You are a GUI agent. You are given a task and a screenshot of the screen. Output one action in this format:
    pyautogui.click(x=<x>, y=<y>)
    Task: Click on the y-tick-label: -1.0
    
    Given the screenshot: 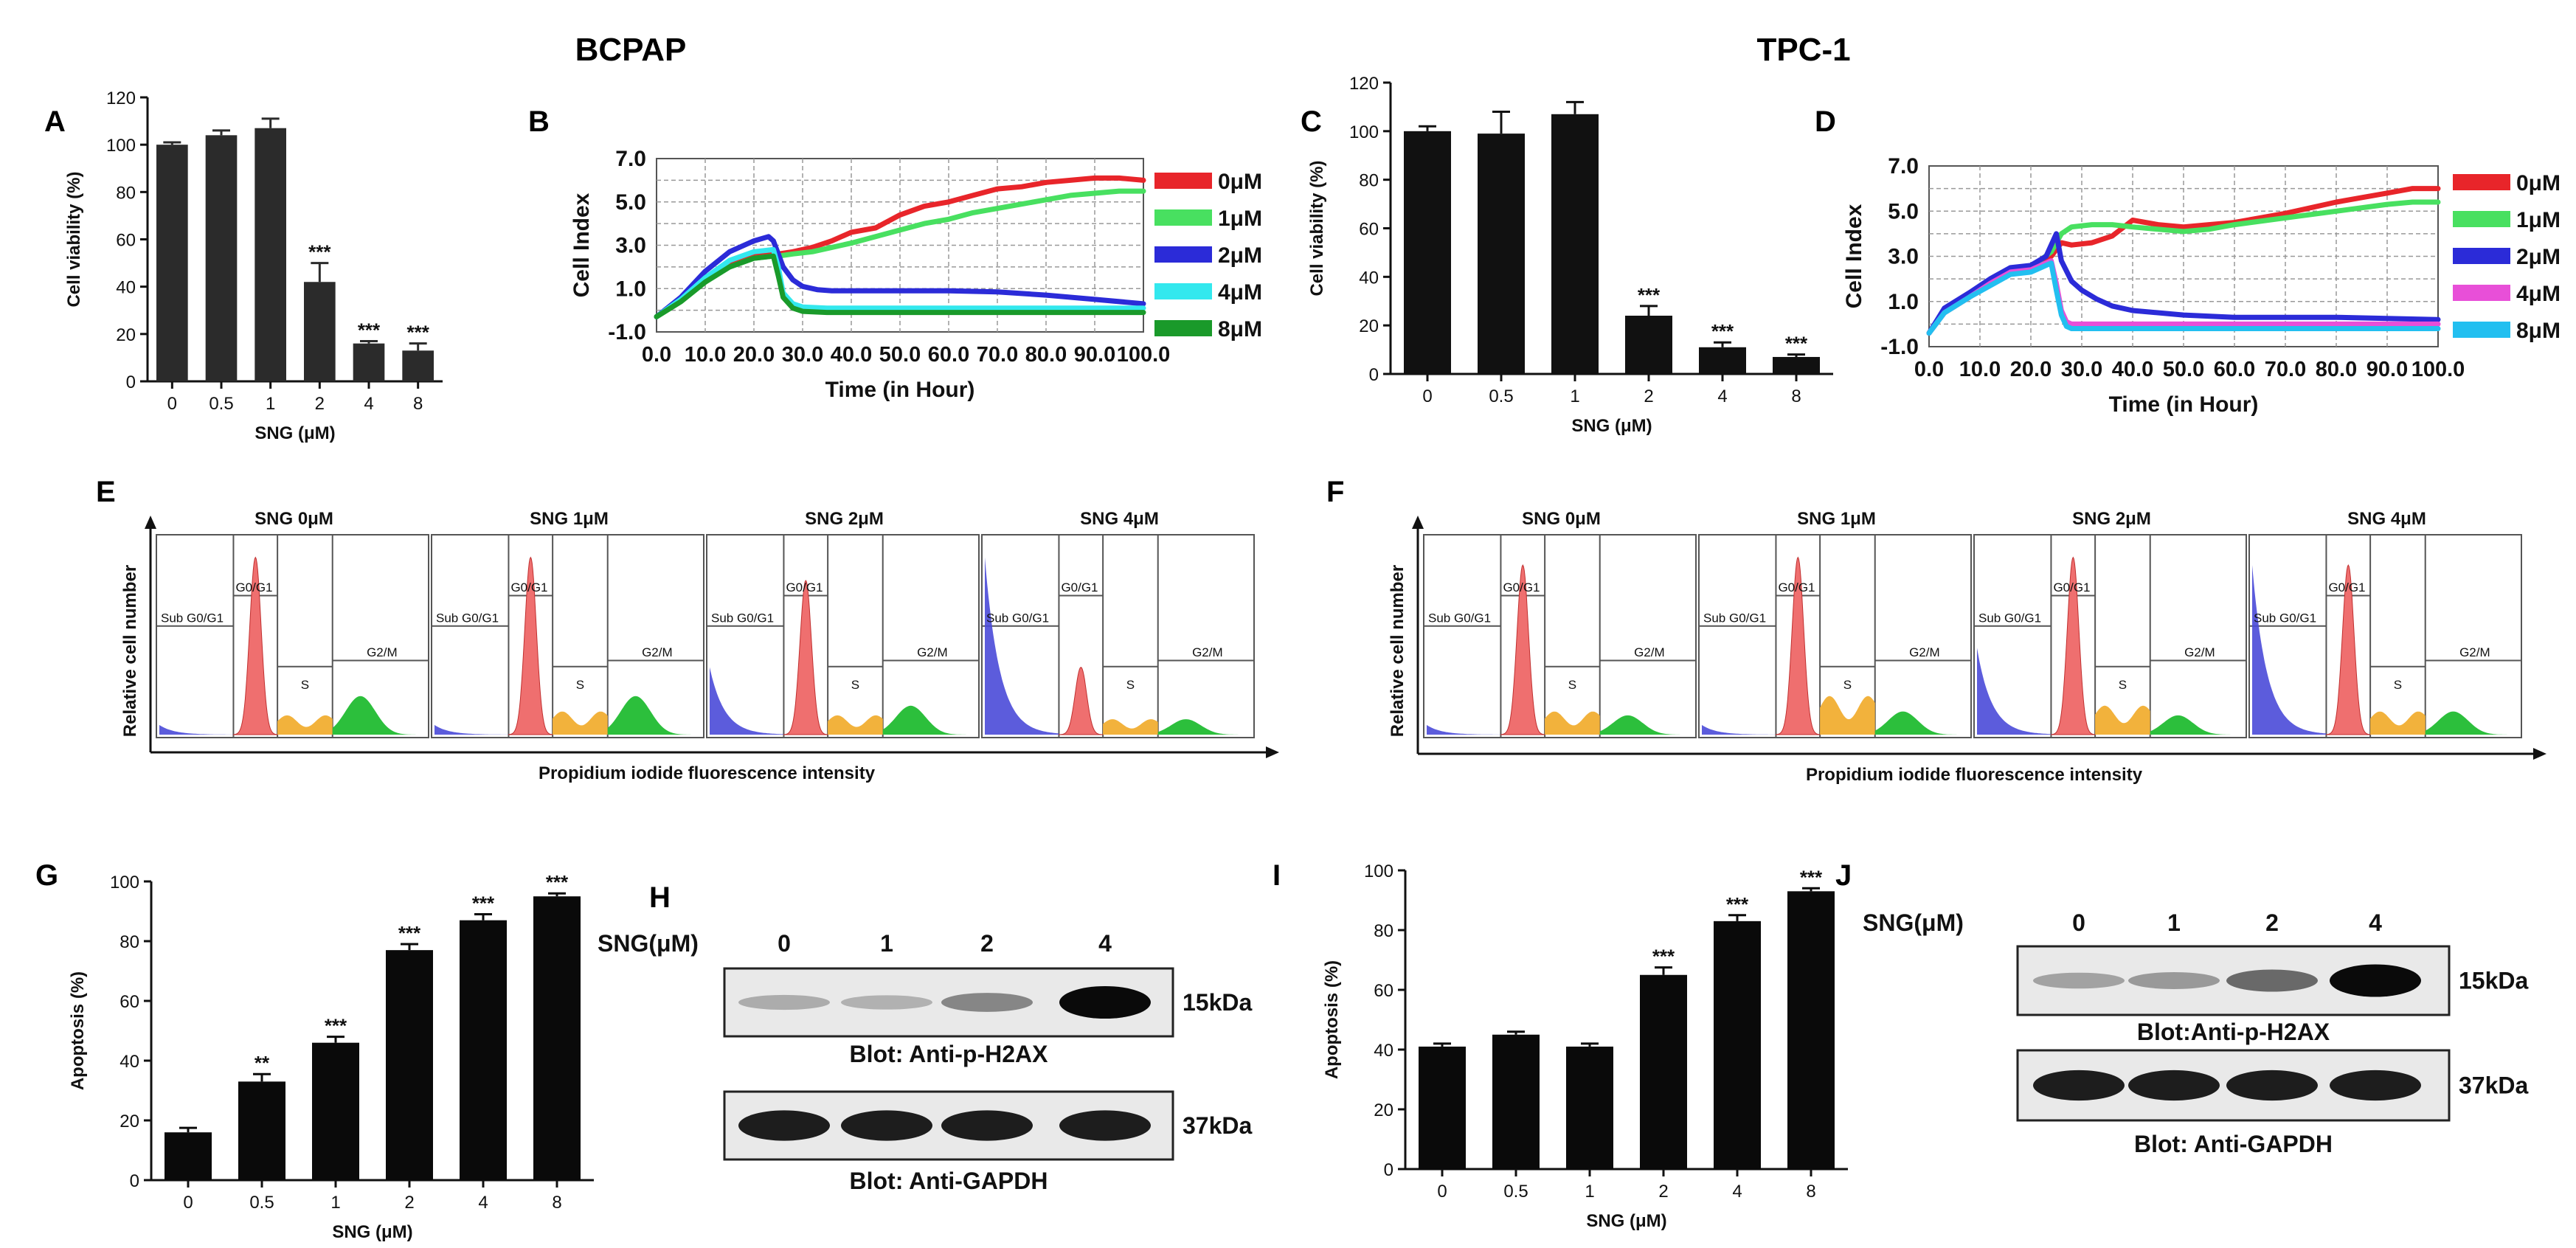 What is the action you would take?
    pyautogui.click(x=627, y=332)
    